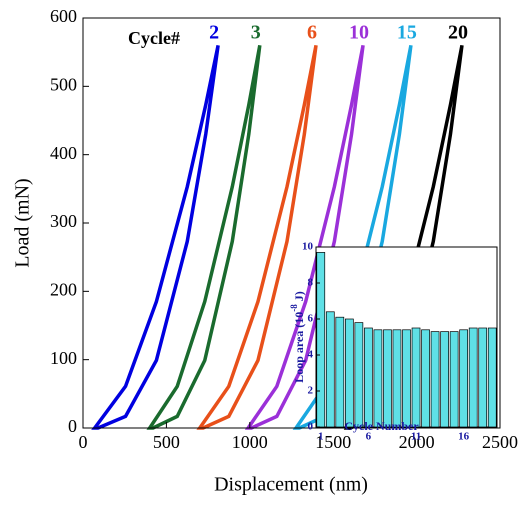  What do you see at coordinates (154, 38) in the screenshot?
I see `annotation: Cycle#` at bounding box center [154, 38].